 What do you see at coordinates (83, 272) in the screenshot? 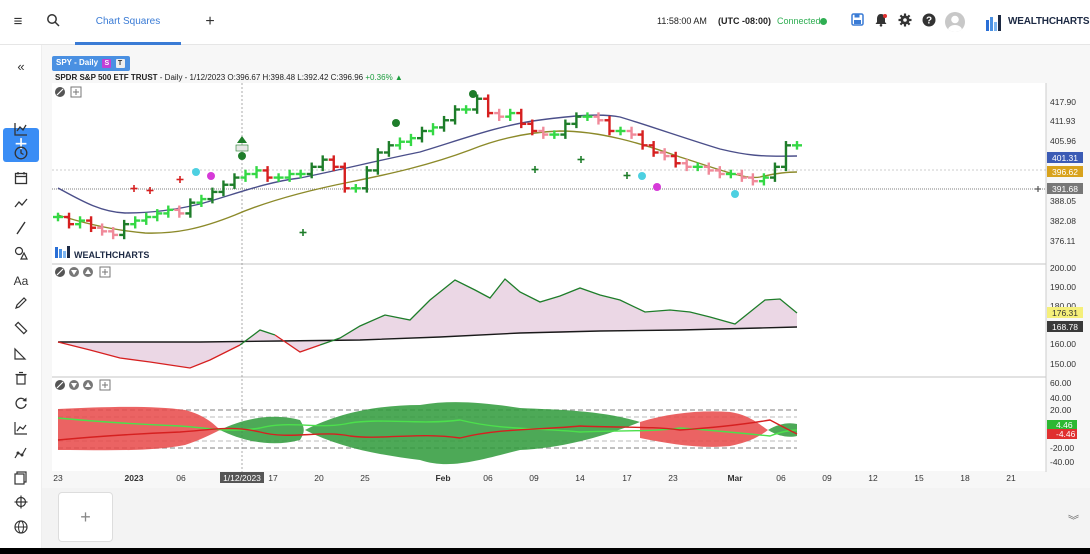
I see `osc1-pane-controls` at bounding box center [83, 272].